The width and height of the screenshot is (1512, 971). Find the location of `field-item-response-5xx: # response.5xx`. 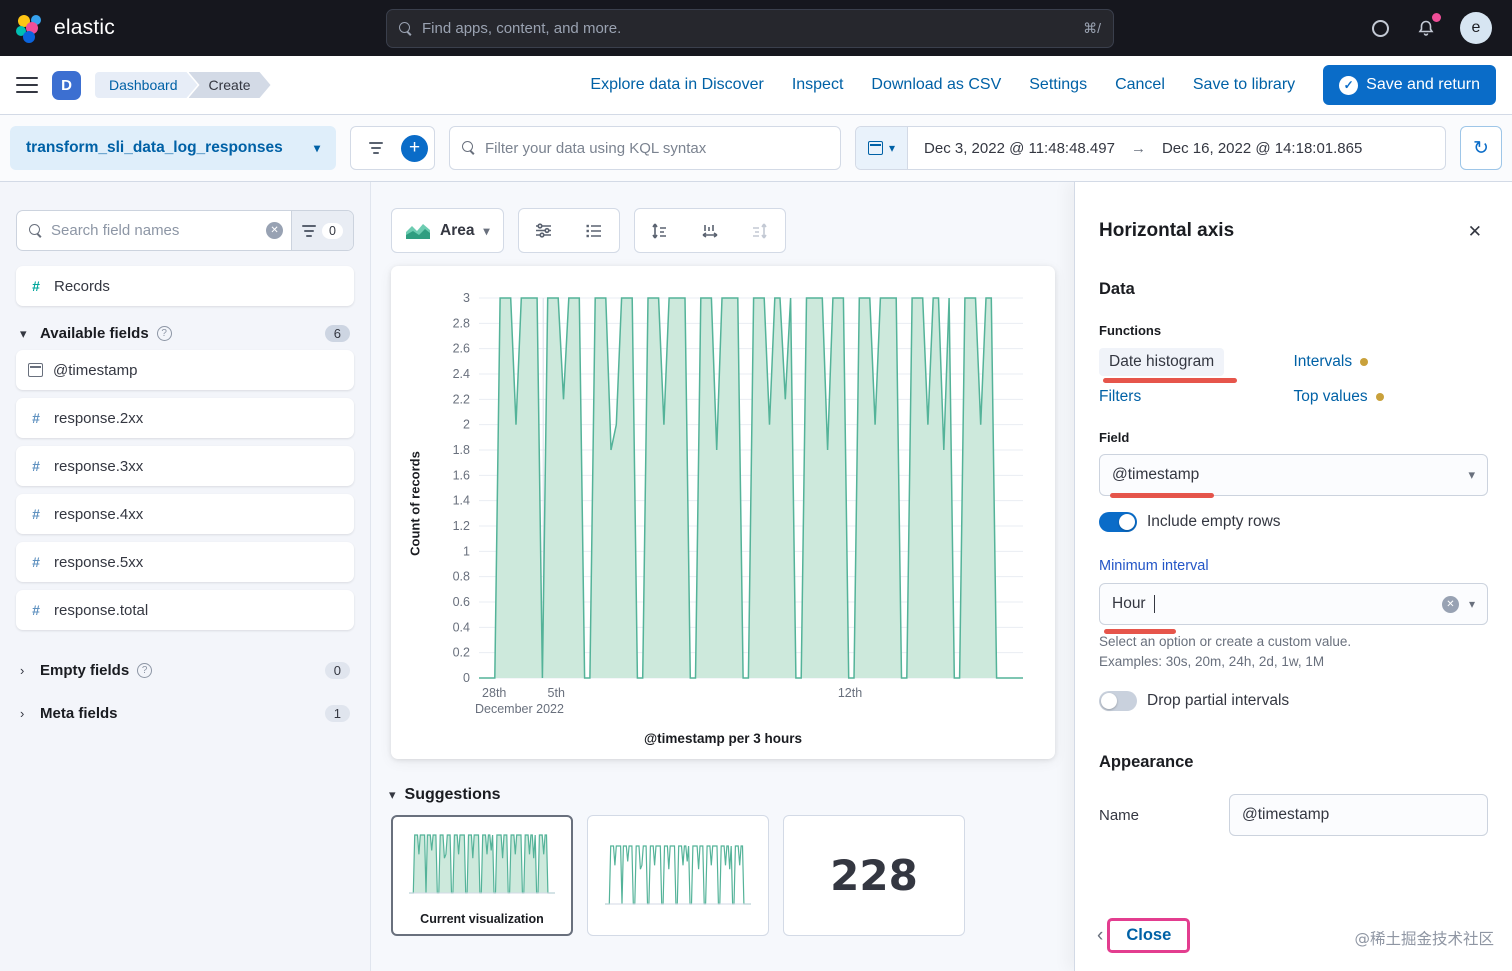

field-item-response-5xx: # response.5xx is located at coordinates (185, 562).